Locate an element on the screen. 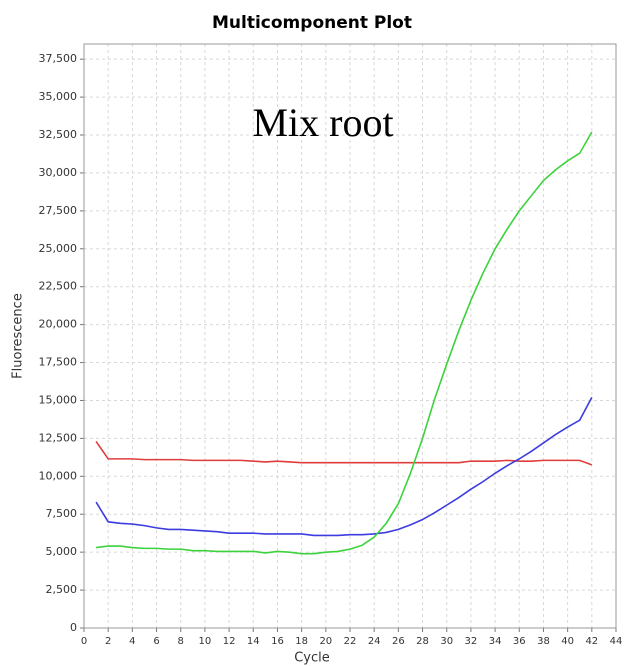 Image resolution: width=626 pixels, height=666 pixels. x-tick-label: 10 is located at coordinates (205, 641).